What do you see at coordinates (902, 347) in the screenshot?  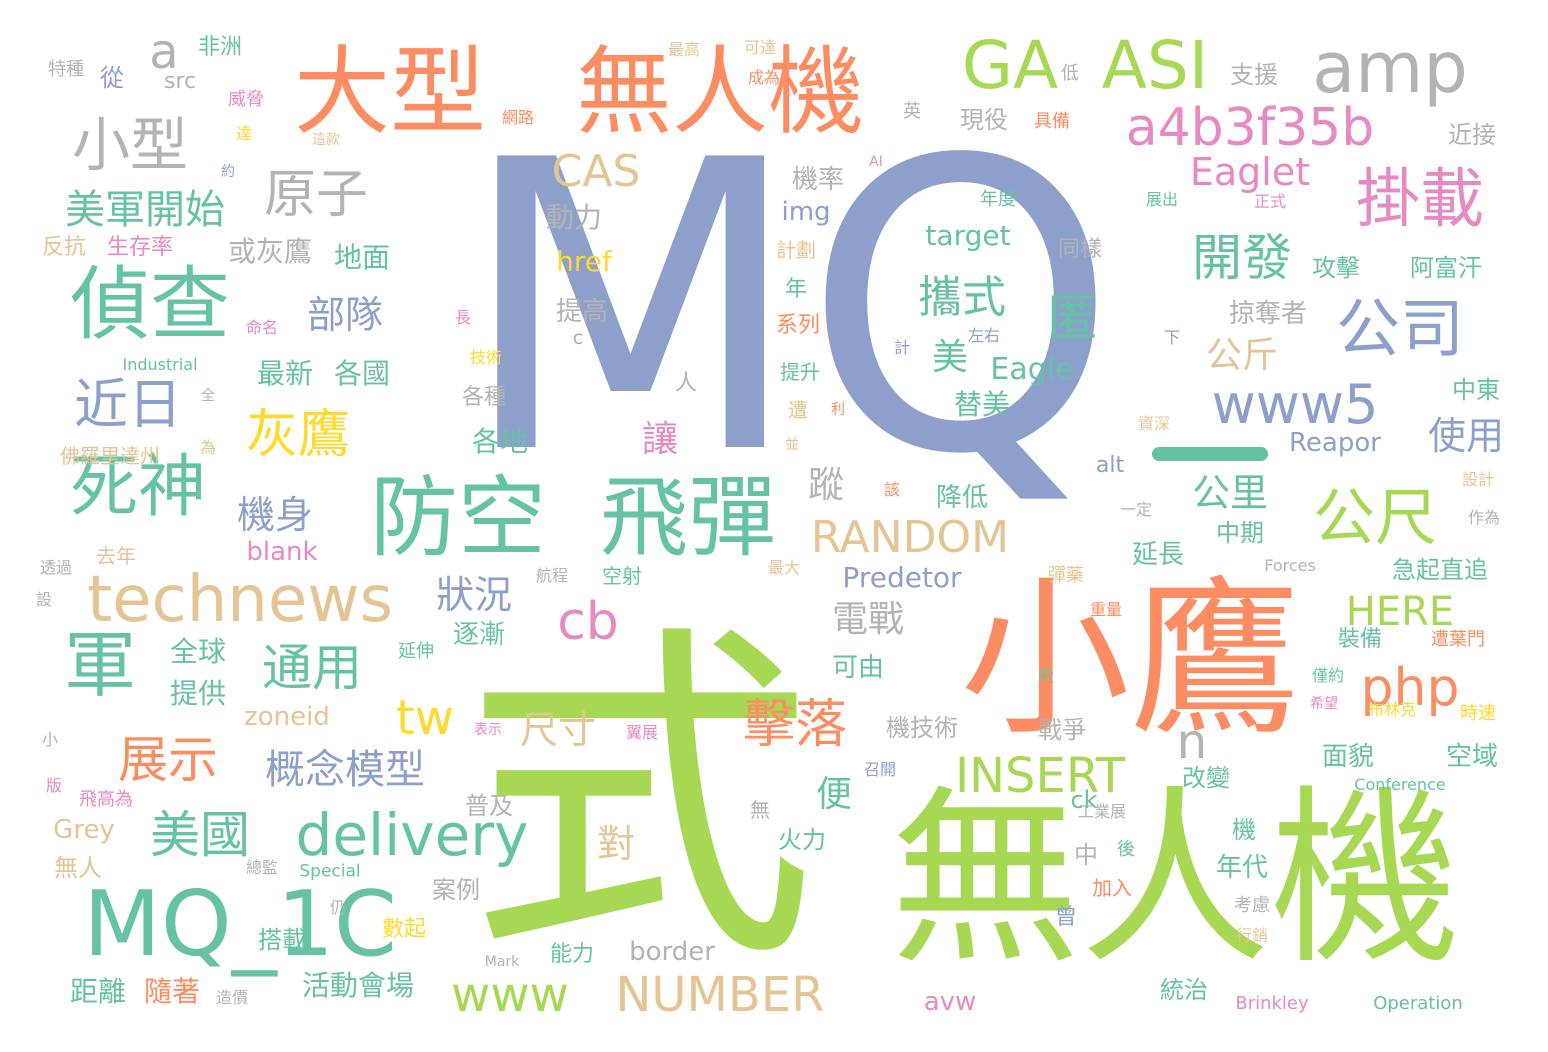 I see `word-ji-jisuan: 計` at bounding box center [902, 347].